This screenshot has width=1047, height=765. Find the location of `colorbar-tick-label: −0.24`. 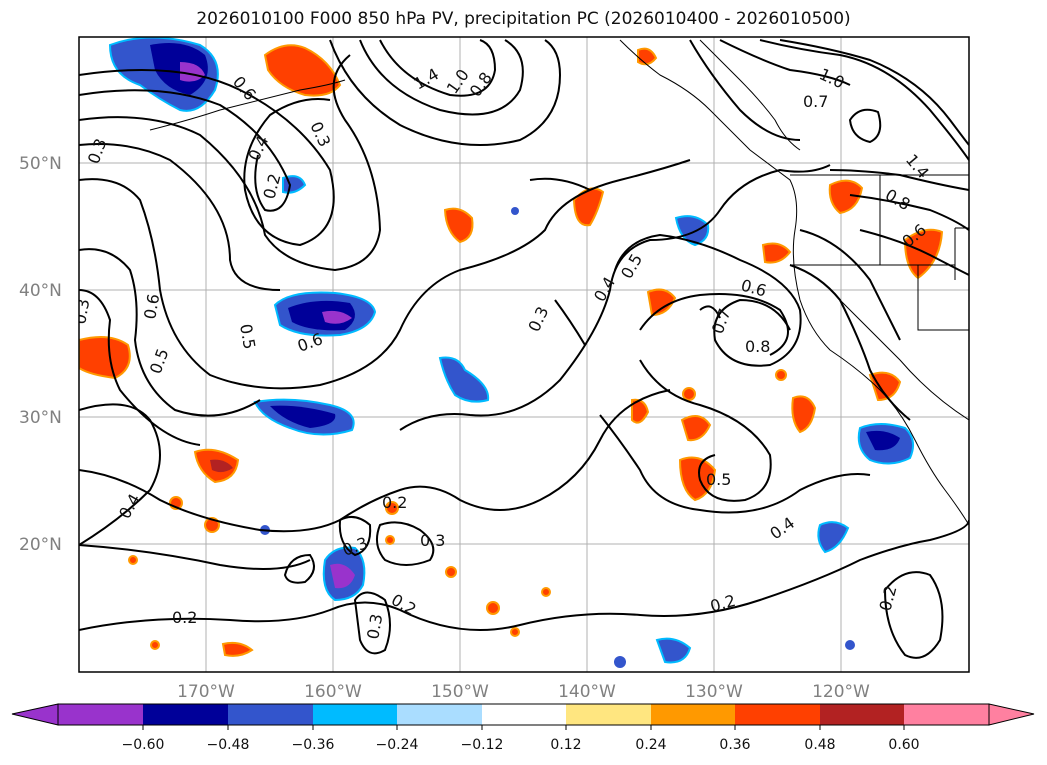

colorbar-tick-label: −0.24 is located at coordinates (397, 745).